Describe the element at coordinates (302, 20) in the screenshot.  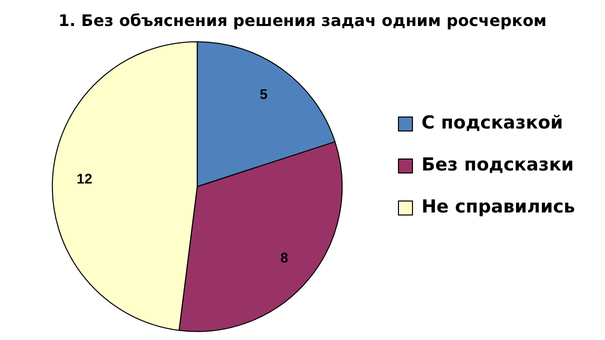
I see `chart-title: 1. Без объяснения решения задач одним росчерком` at that location.